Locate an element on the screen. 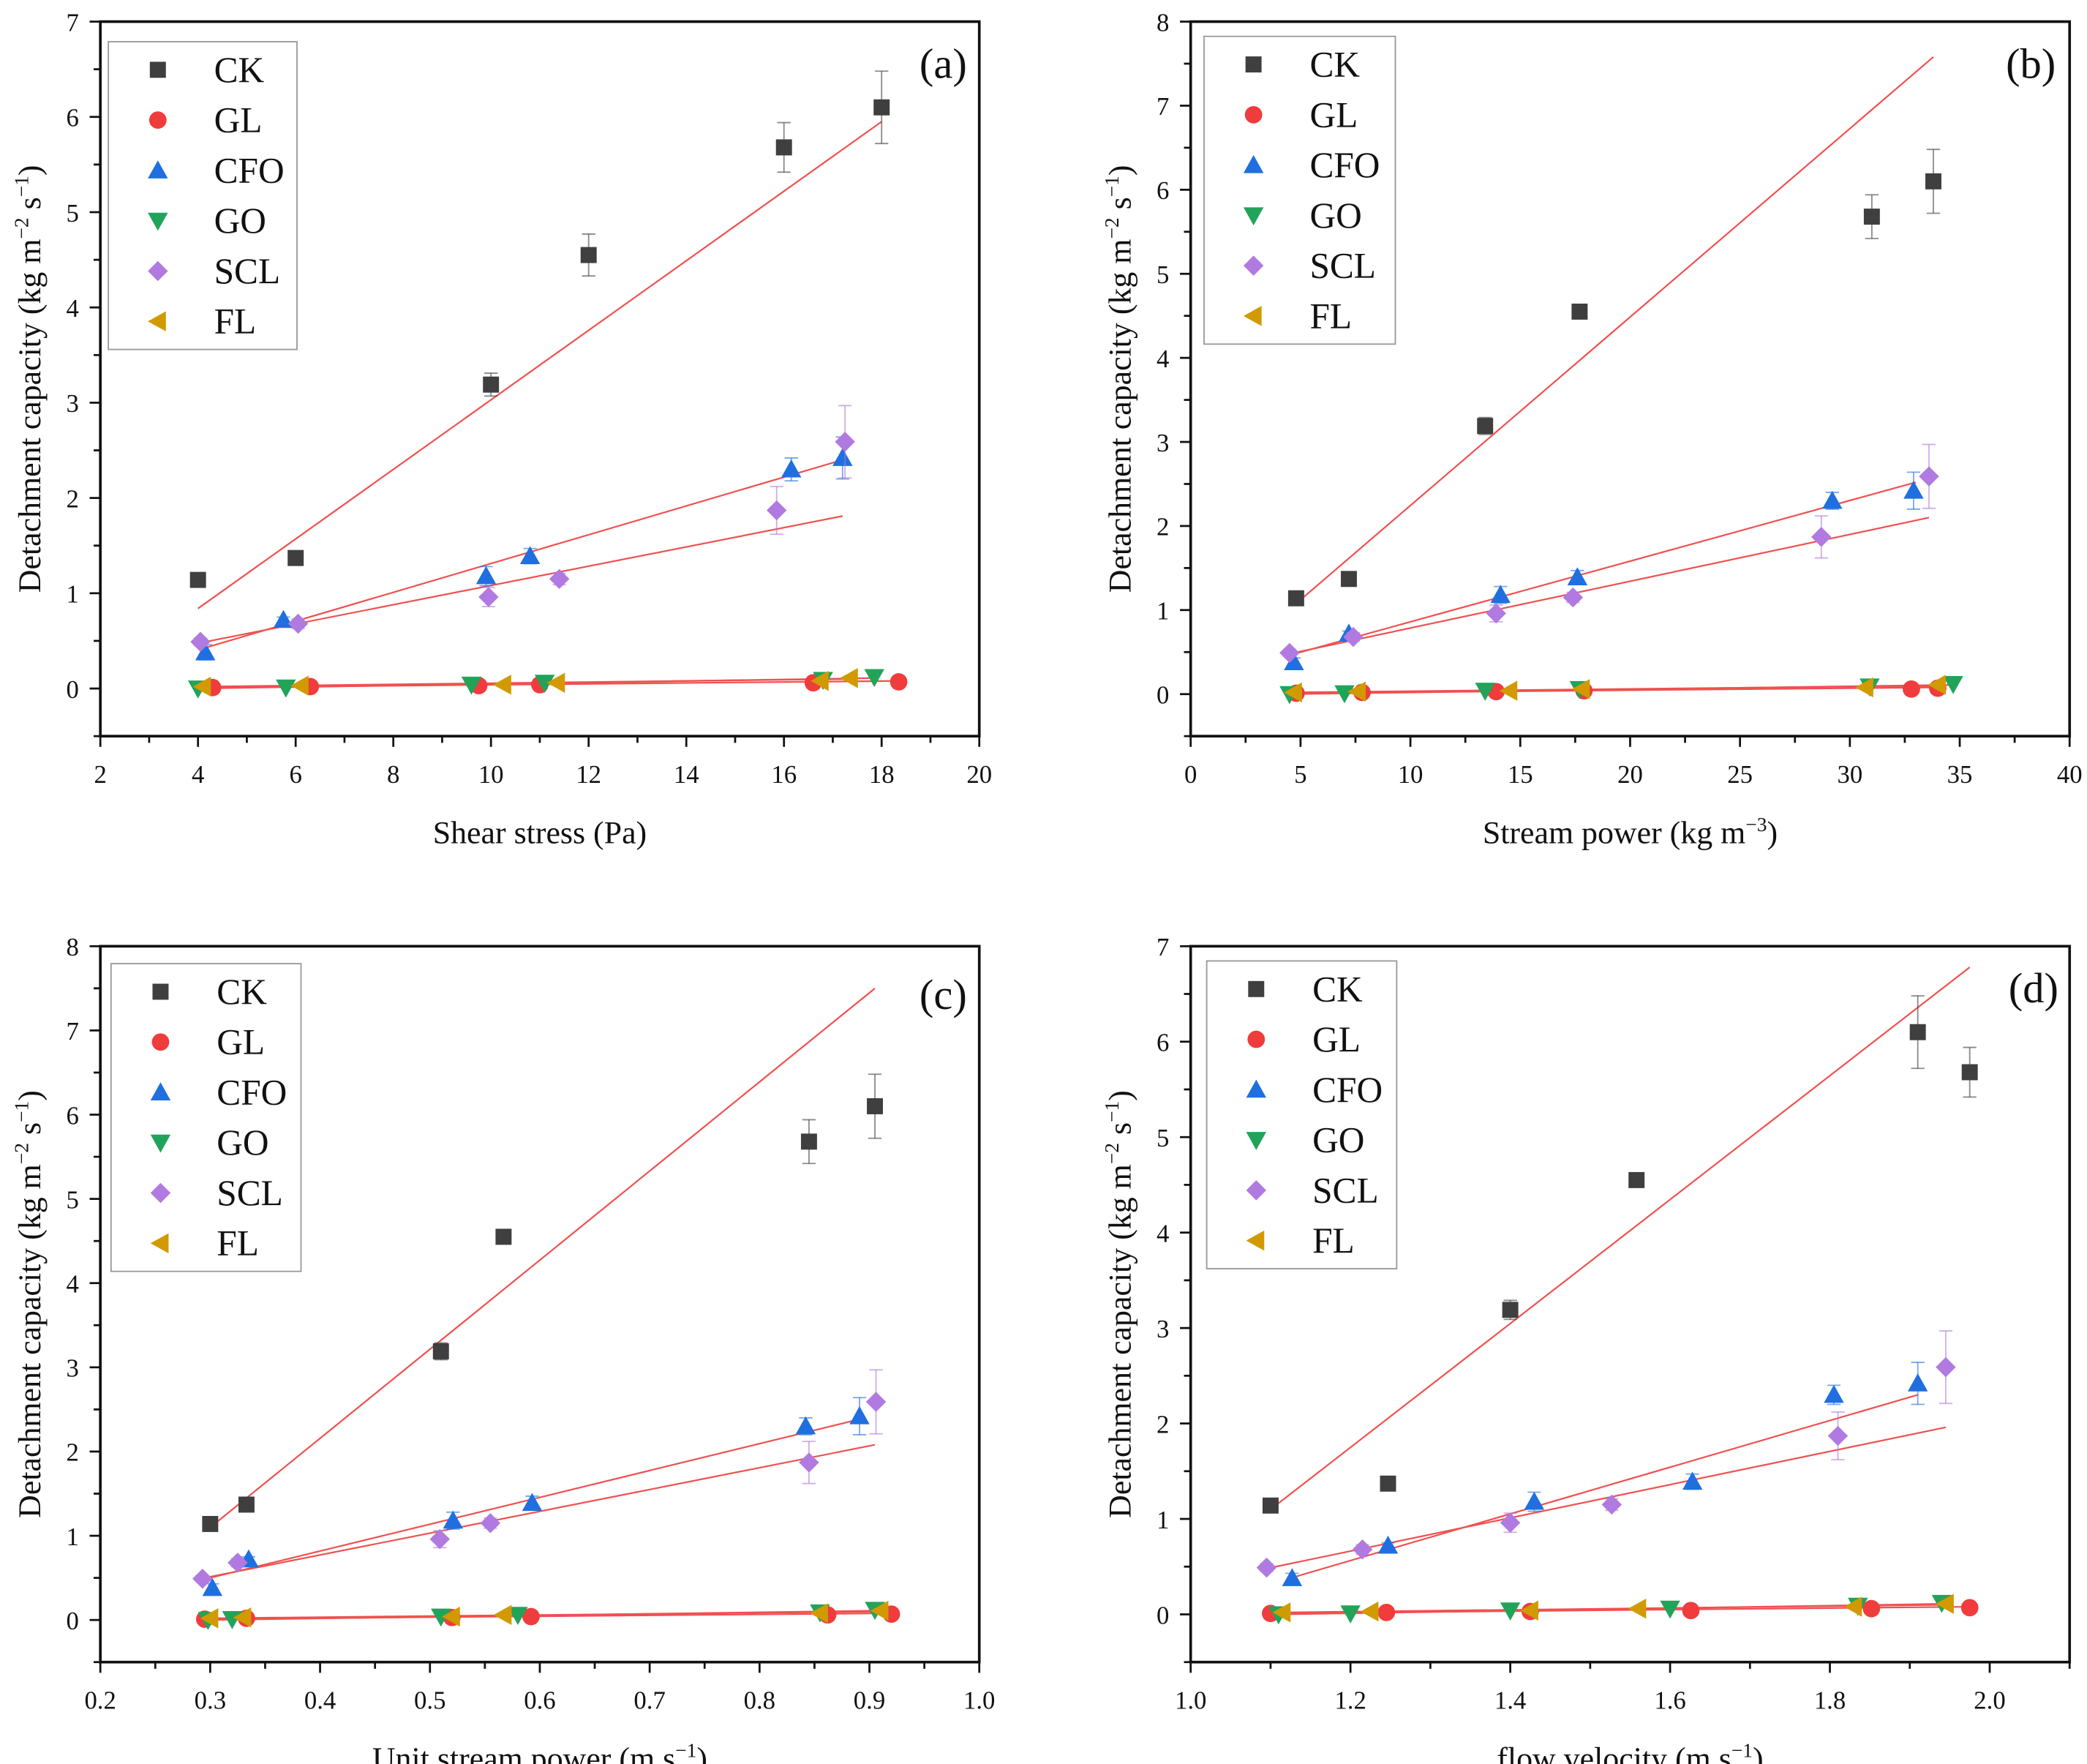 This screenshot has height=1764, width=2087. x-tick-label: 18 is located at coordinates (882, 775).